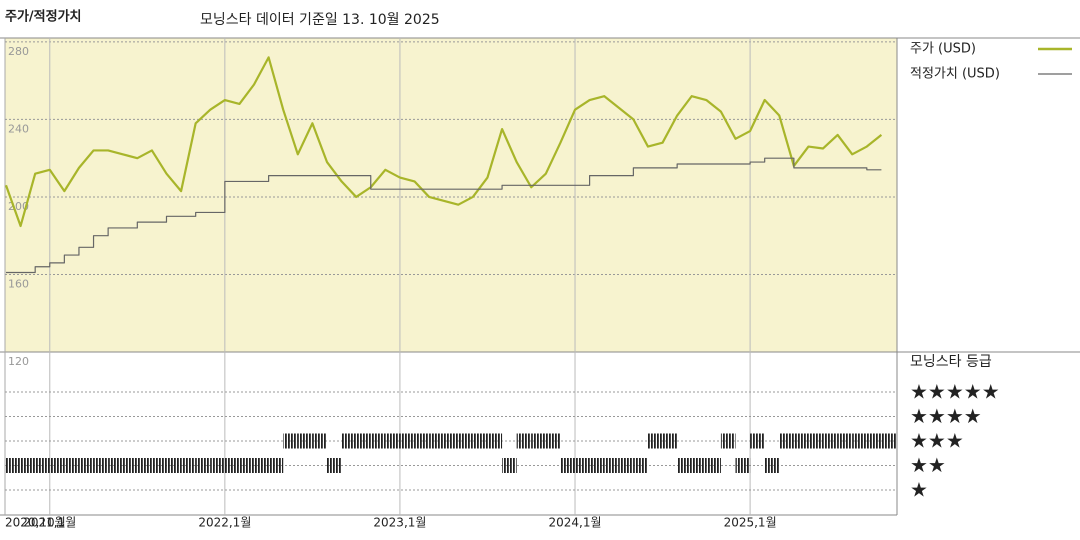 This screenshot has width=1080, height=540. I want to click on y-tick-label: 160, so click(18, 283).